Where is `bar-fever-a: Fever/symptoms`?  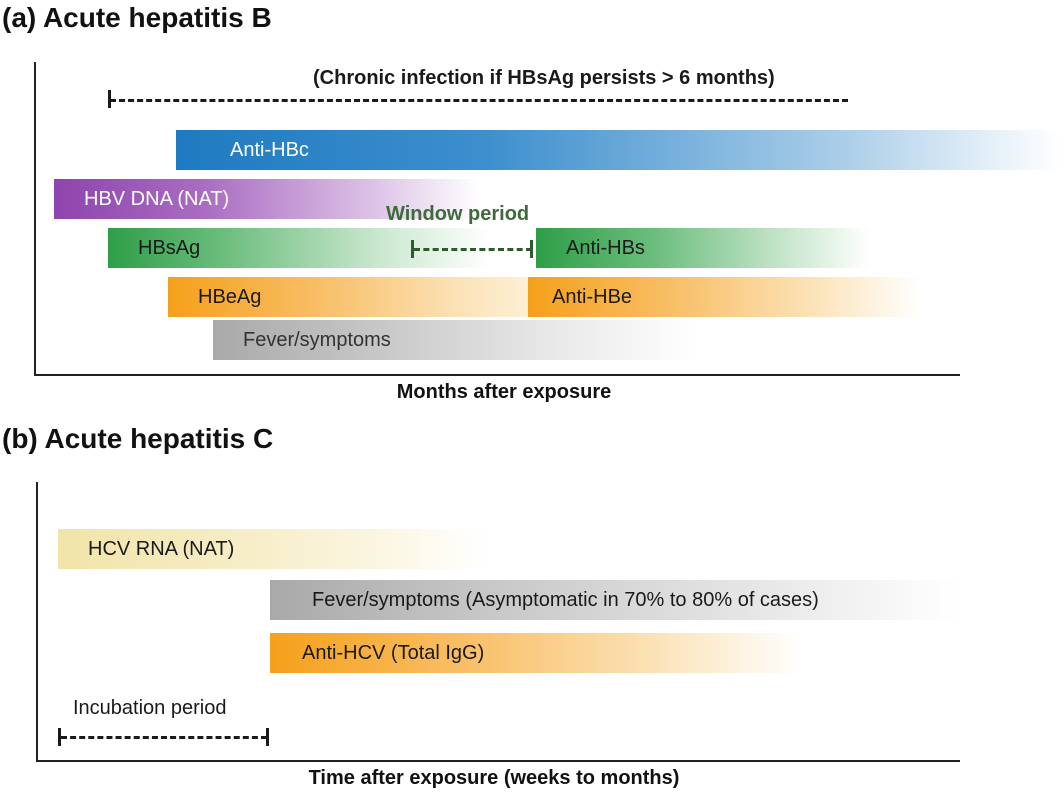 bar-fever-a: Fever/symptoms is located at coordinates (454, 340).